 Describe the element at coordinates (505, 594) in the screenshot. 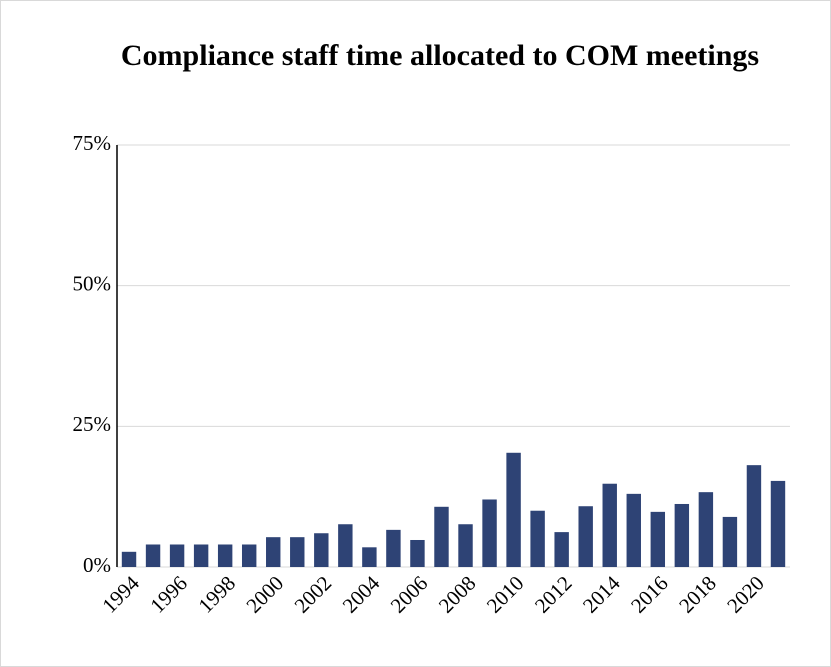

I see `x-tick-label: 2010` at that location.